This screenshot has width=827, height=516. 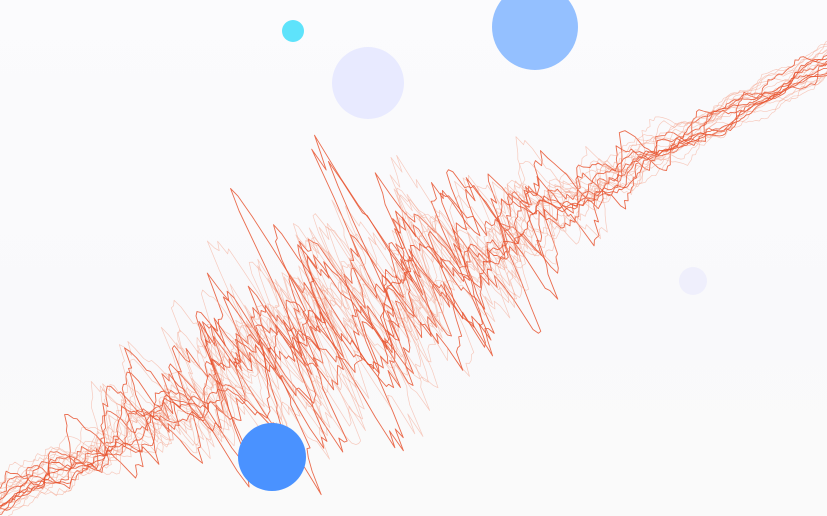 What do you see at coordinates (293, 31) in the screenshot?
I see `circle-cyan-small` at bounding box center [293, 31].